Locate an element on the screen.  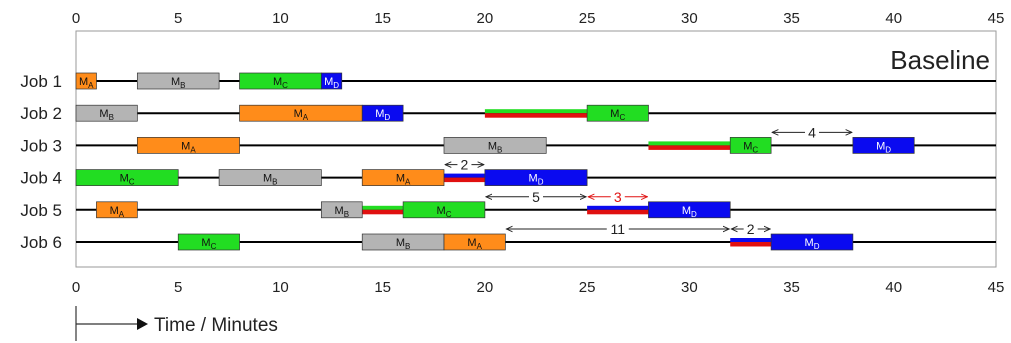
top-tick-label: 25 is located at coordinates (587, 18).